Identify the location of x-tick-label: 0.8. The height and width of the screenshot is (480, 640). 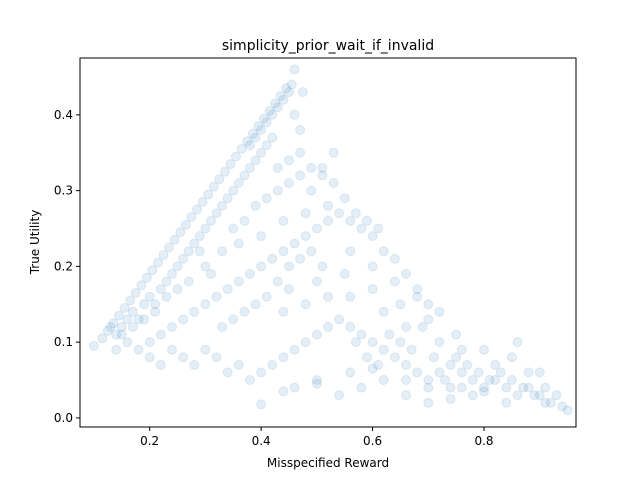
(483, 441).